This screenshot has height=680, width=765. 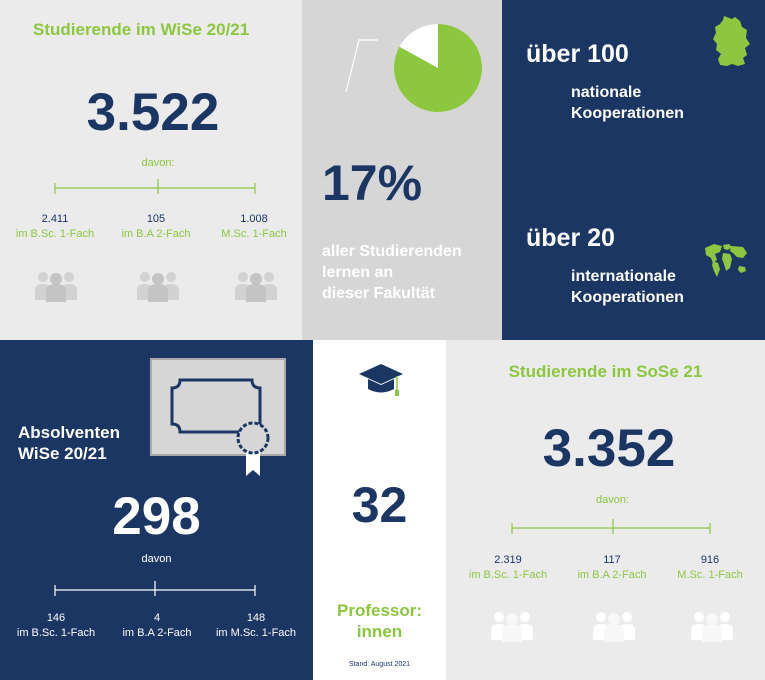 What do you see at coordinates (55, 234) in the screenshot?
I see `wise-item-1-label: im B.Sc. 1-Fach` at bounding box center [55, 234].